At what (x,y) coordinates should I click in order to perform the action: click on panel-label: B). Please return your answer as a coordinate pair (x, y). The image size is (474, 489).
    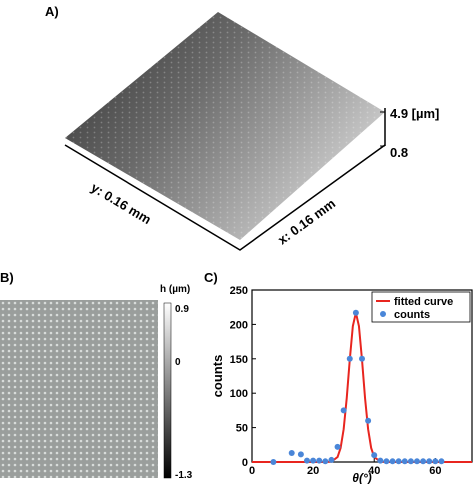
    Looking at the image, I should click on (7, 277).